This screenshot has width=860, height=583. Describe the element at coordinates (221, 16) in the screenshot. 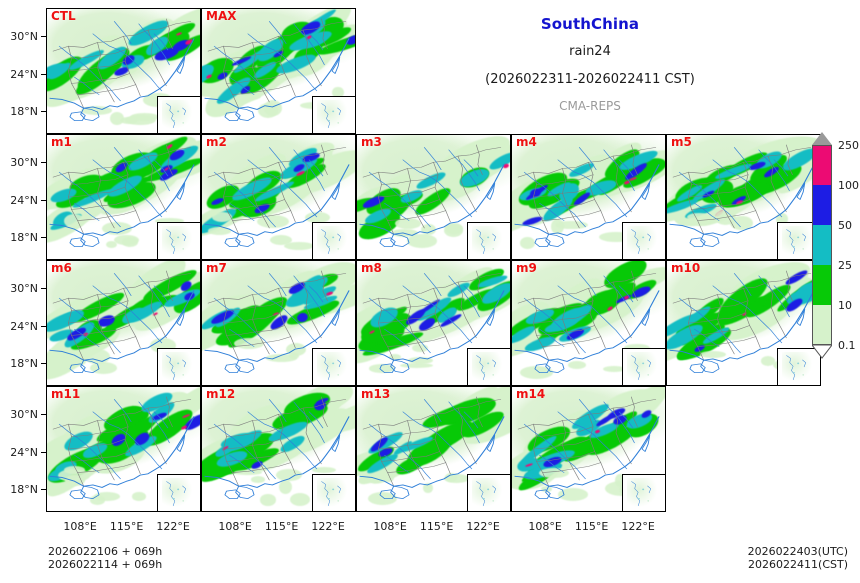

I see `panel-label: MAX` at that location.